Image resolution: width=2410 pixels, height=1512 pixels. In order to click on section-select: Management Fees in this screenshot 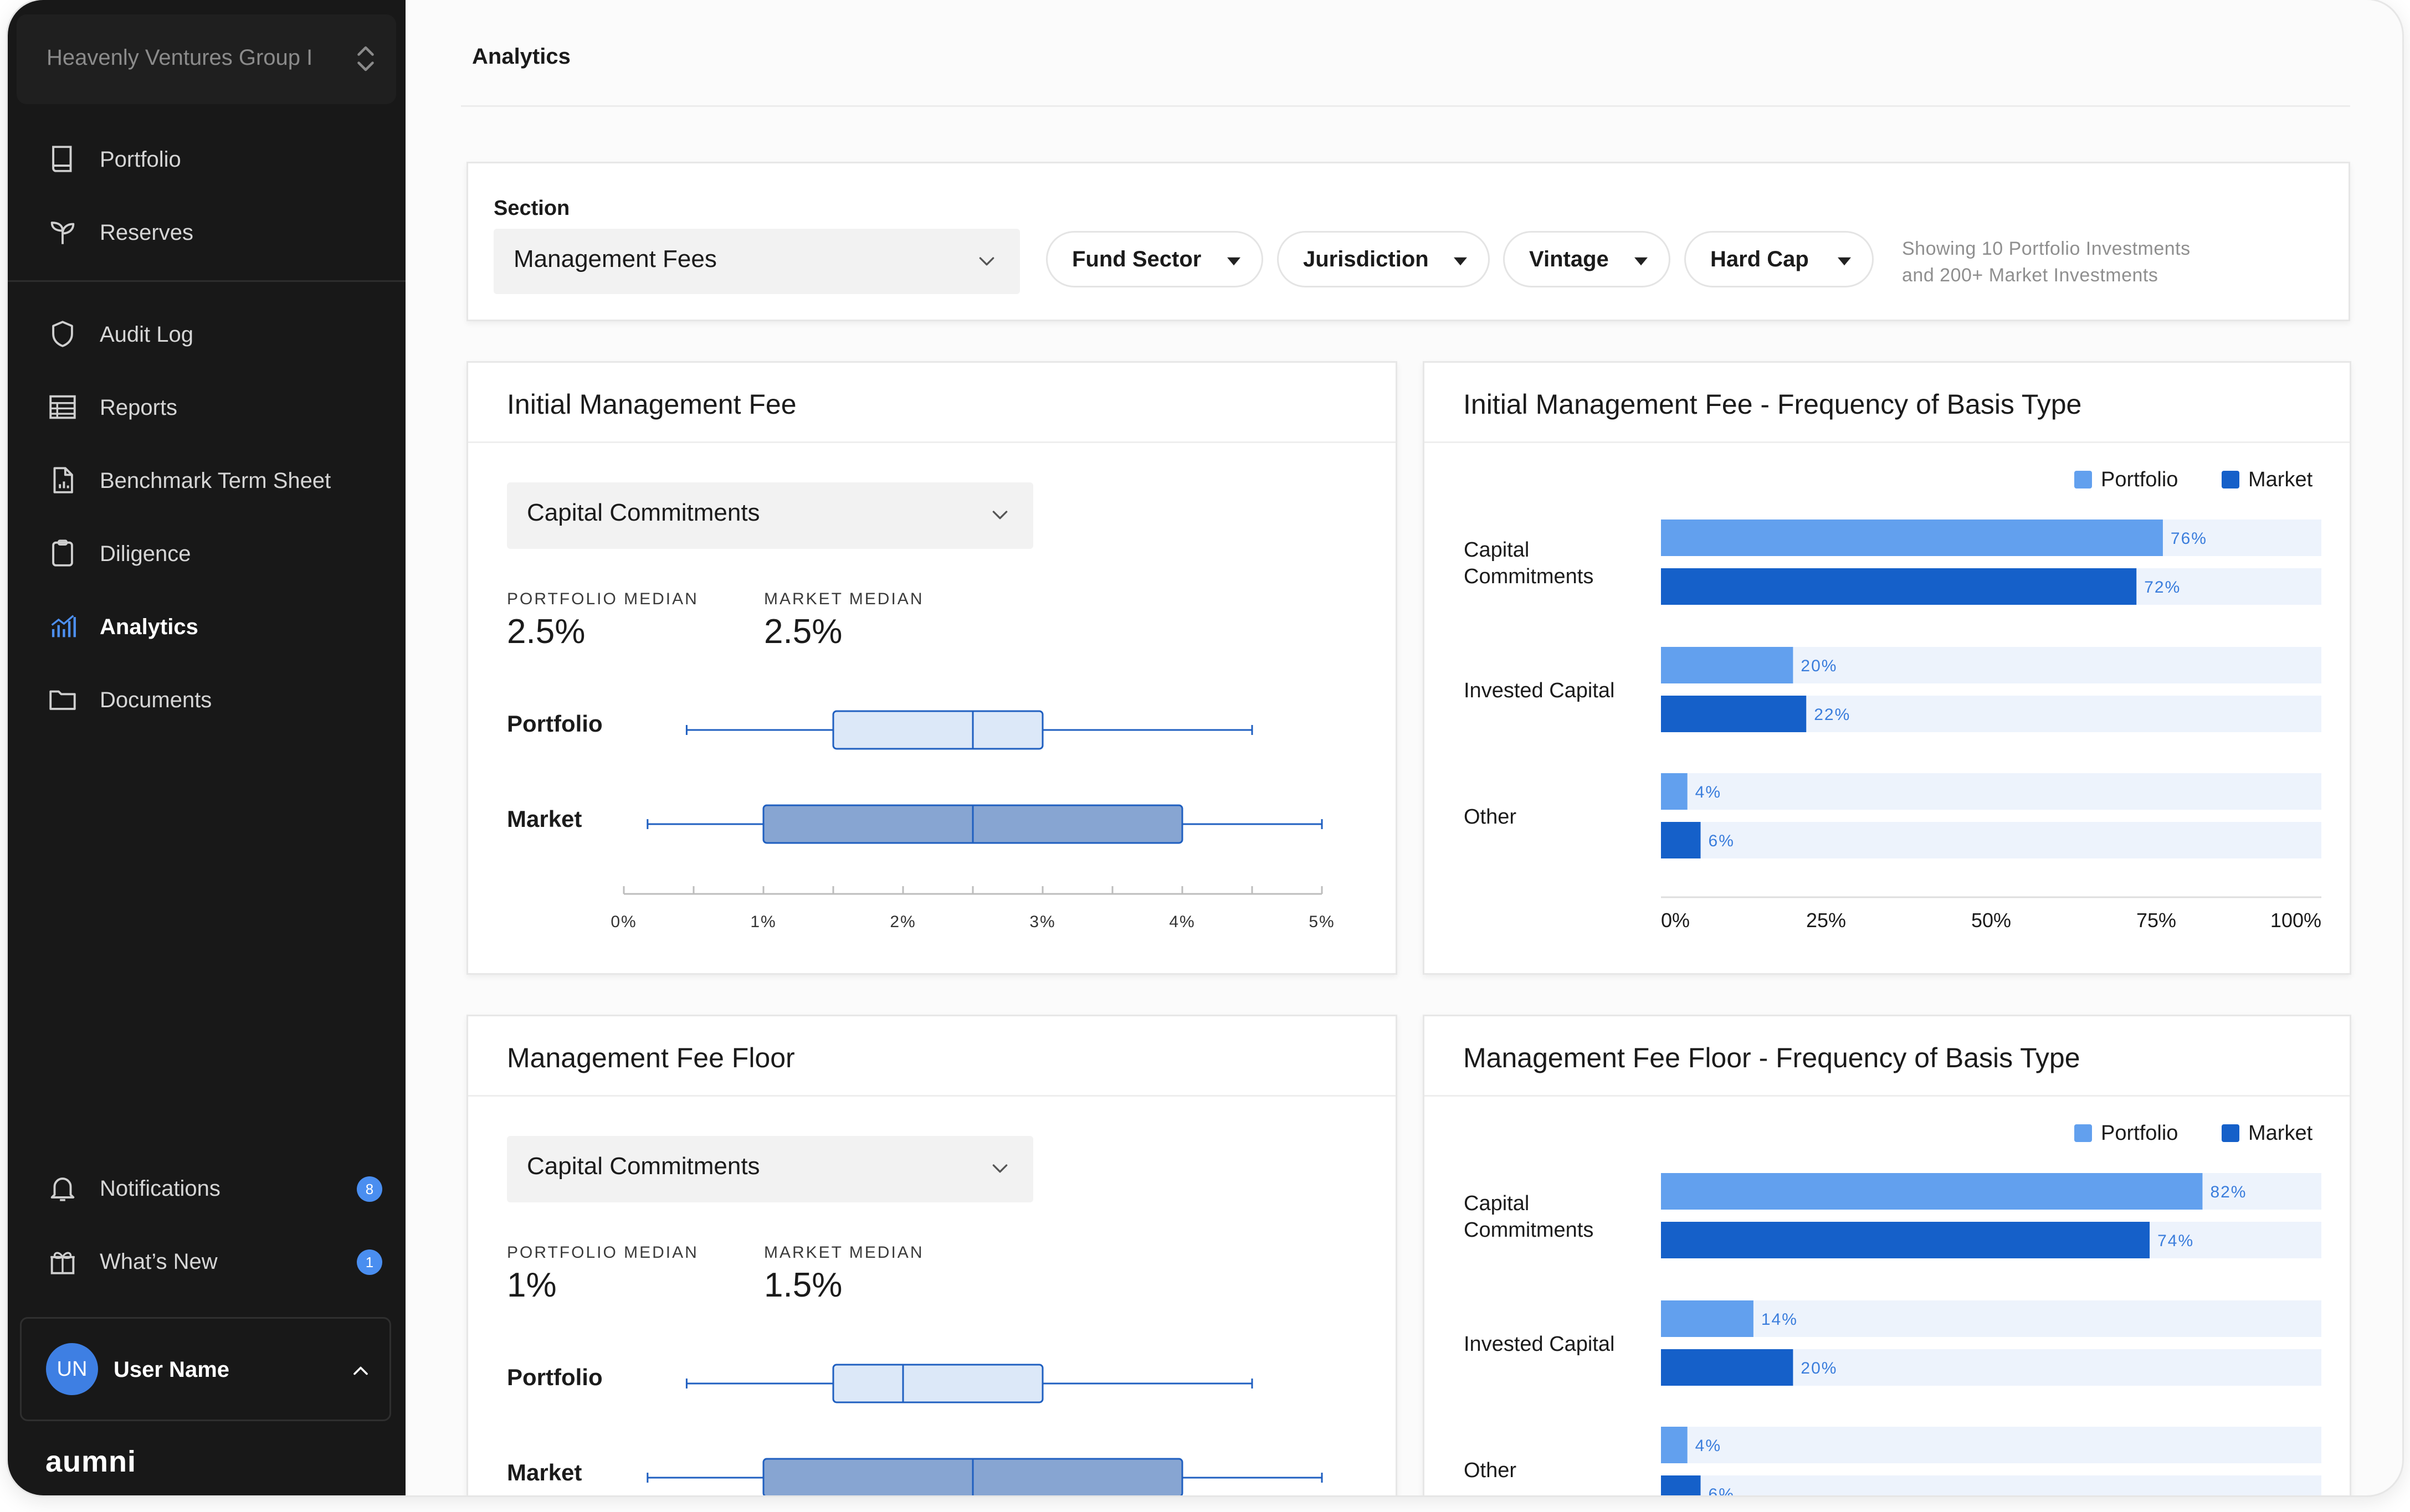, I will do `click(757, 261)`.